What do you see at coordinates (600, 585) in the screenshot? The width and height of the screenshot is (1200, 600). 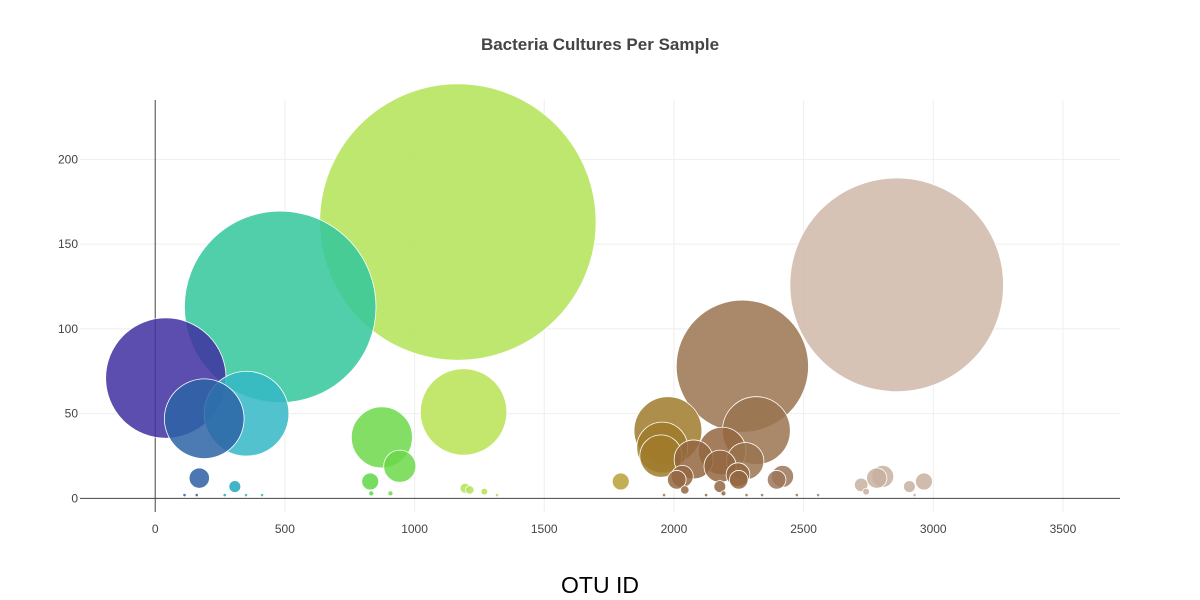 I see `x-axis-label: OTU ID` at bounding box center [600, 585].